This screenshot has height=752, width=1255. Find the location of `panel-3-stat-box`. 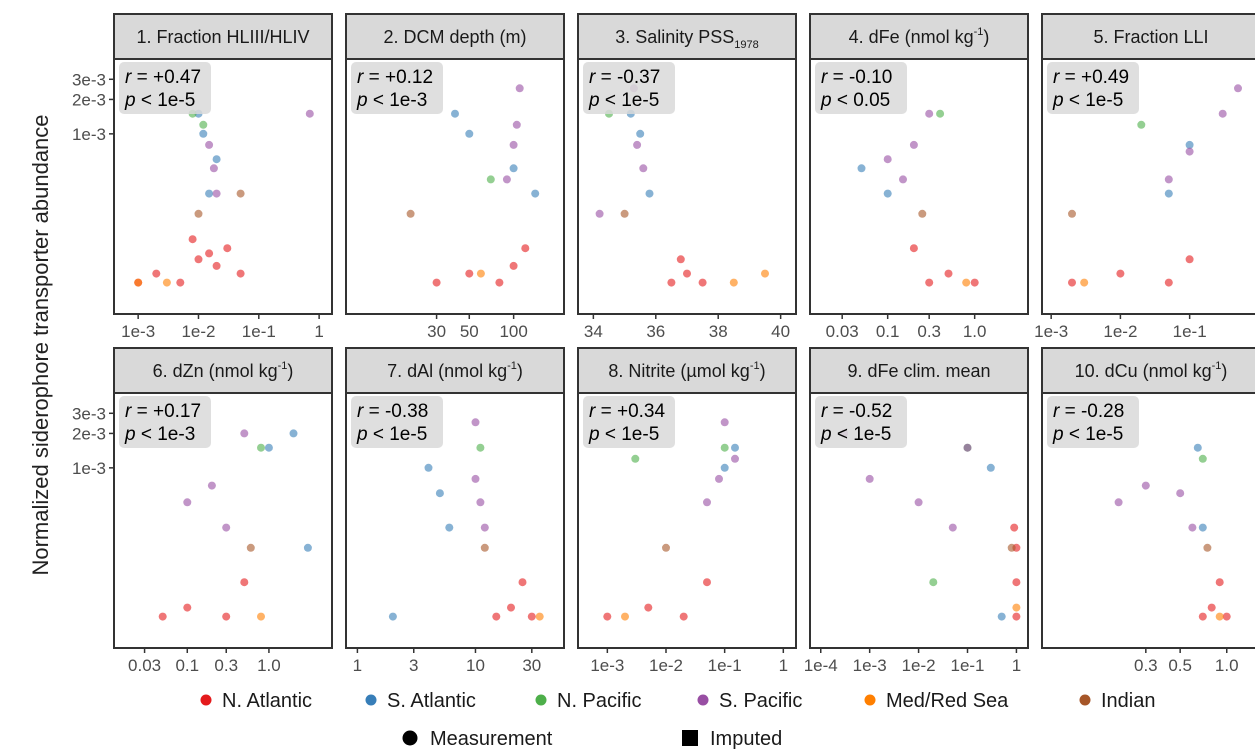

panel-3-stat-box is located at coordinates (629, 88).